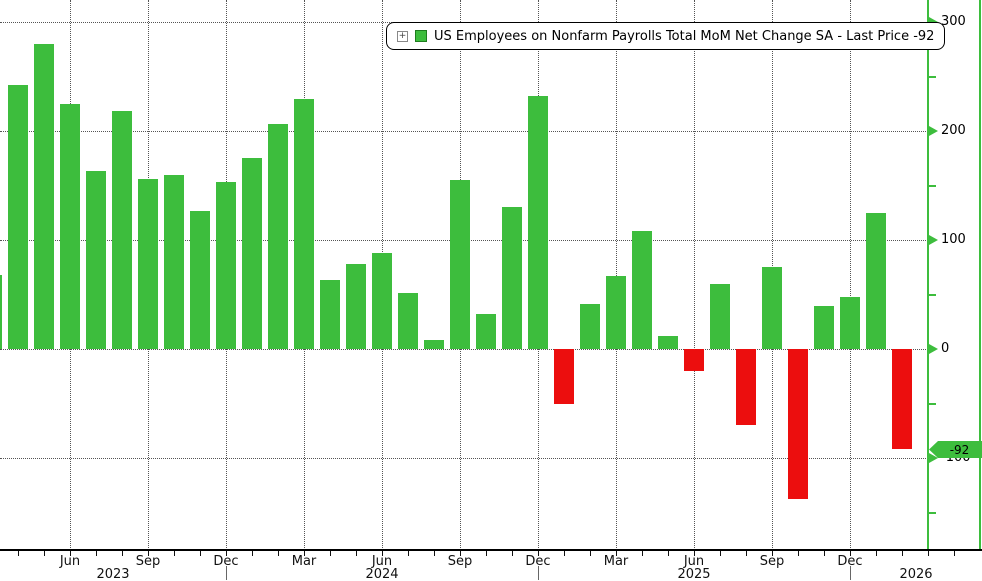 The height and width of the screenshot is (581, 982). Describe the element at coordinates (304, 224) in the screenshot. I see `bar-mar-2024` at that location.